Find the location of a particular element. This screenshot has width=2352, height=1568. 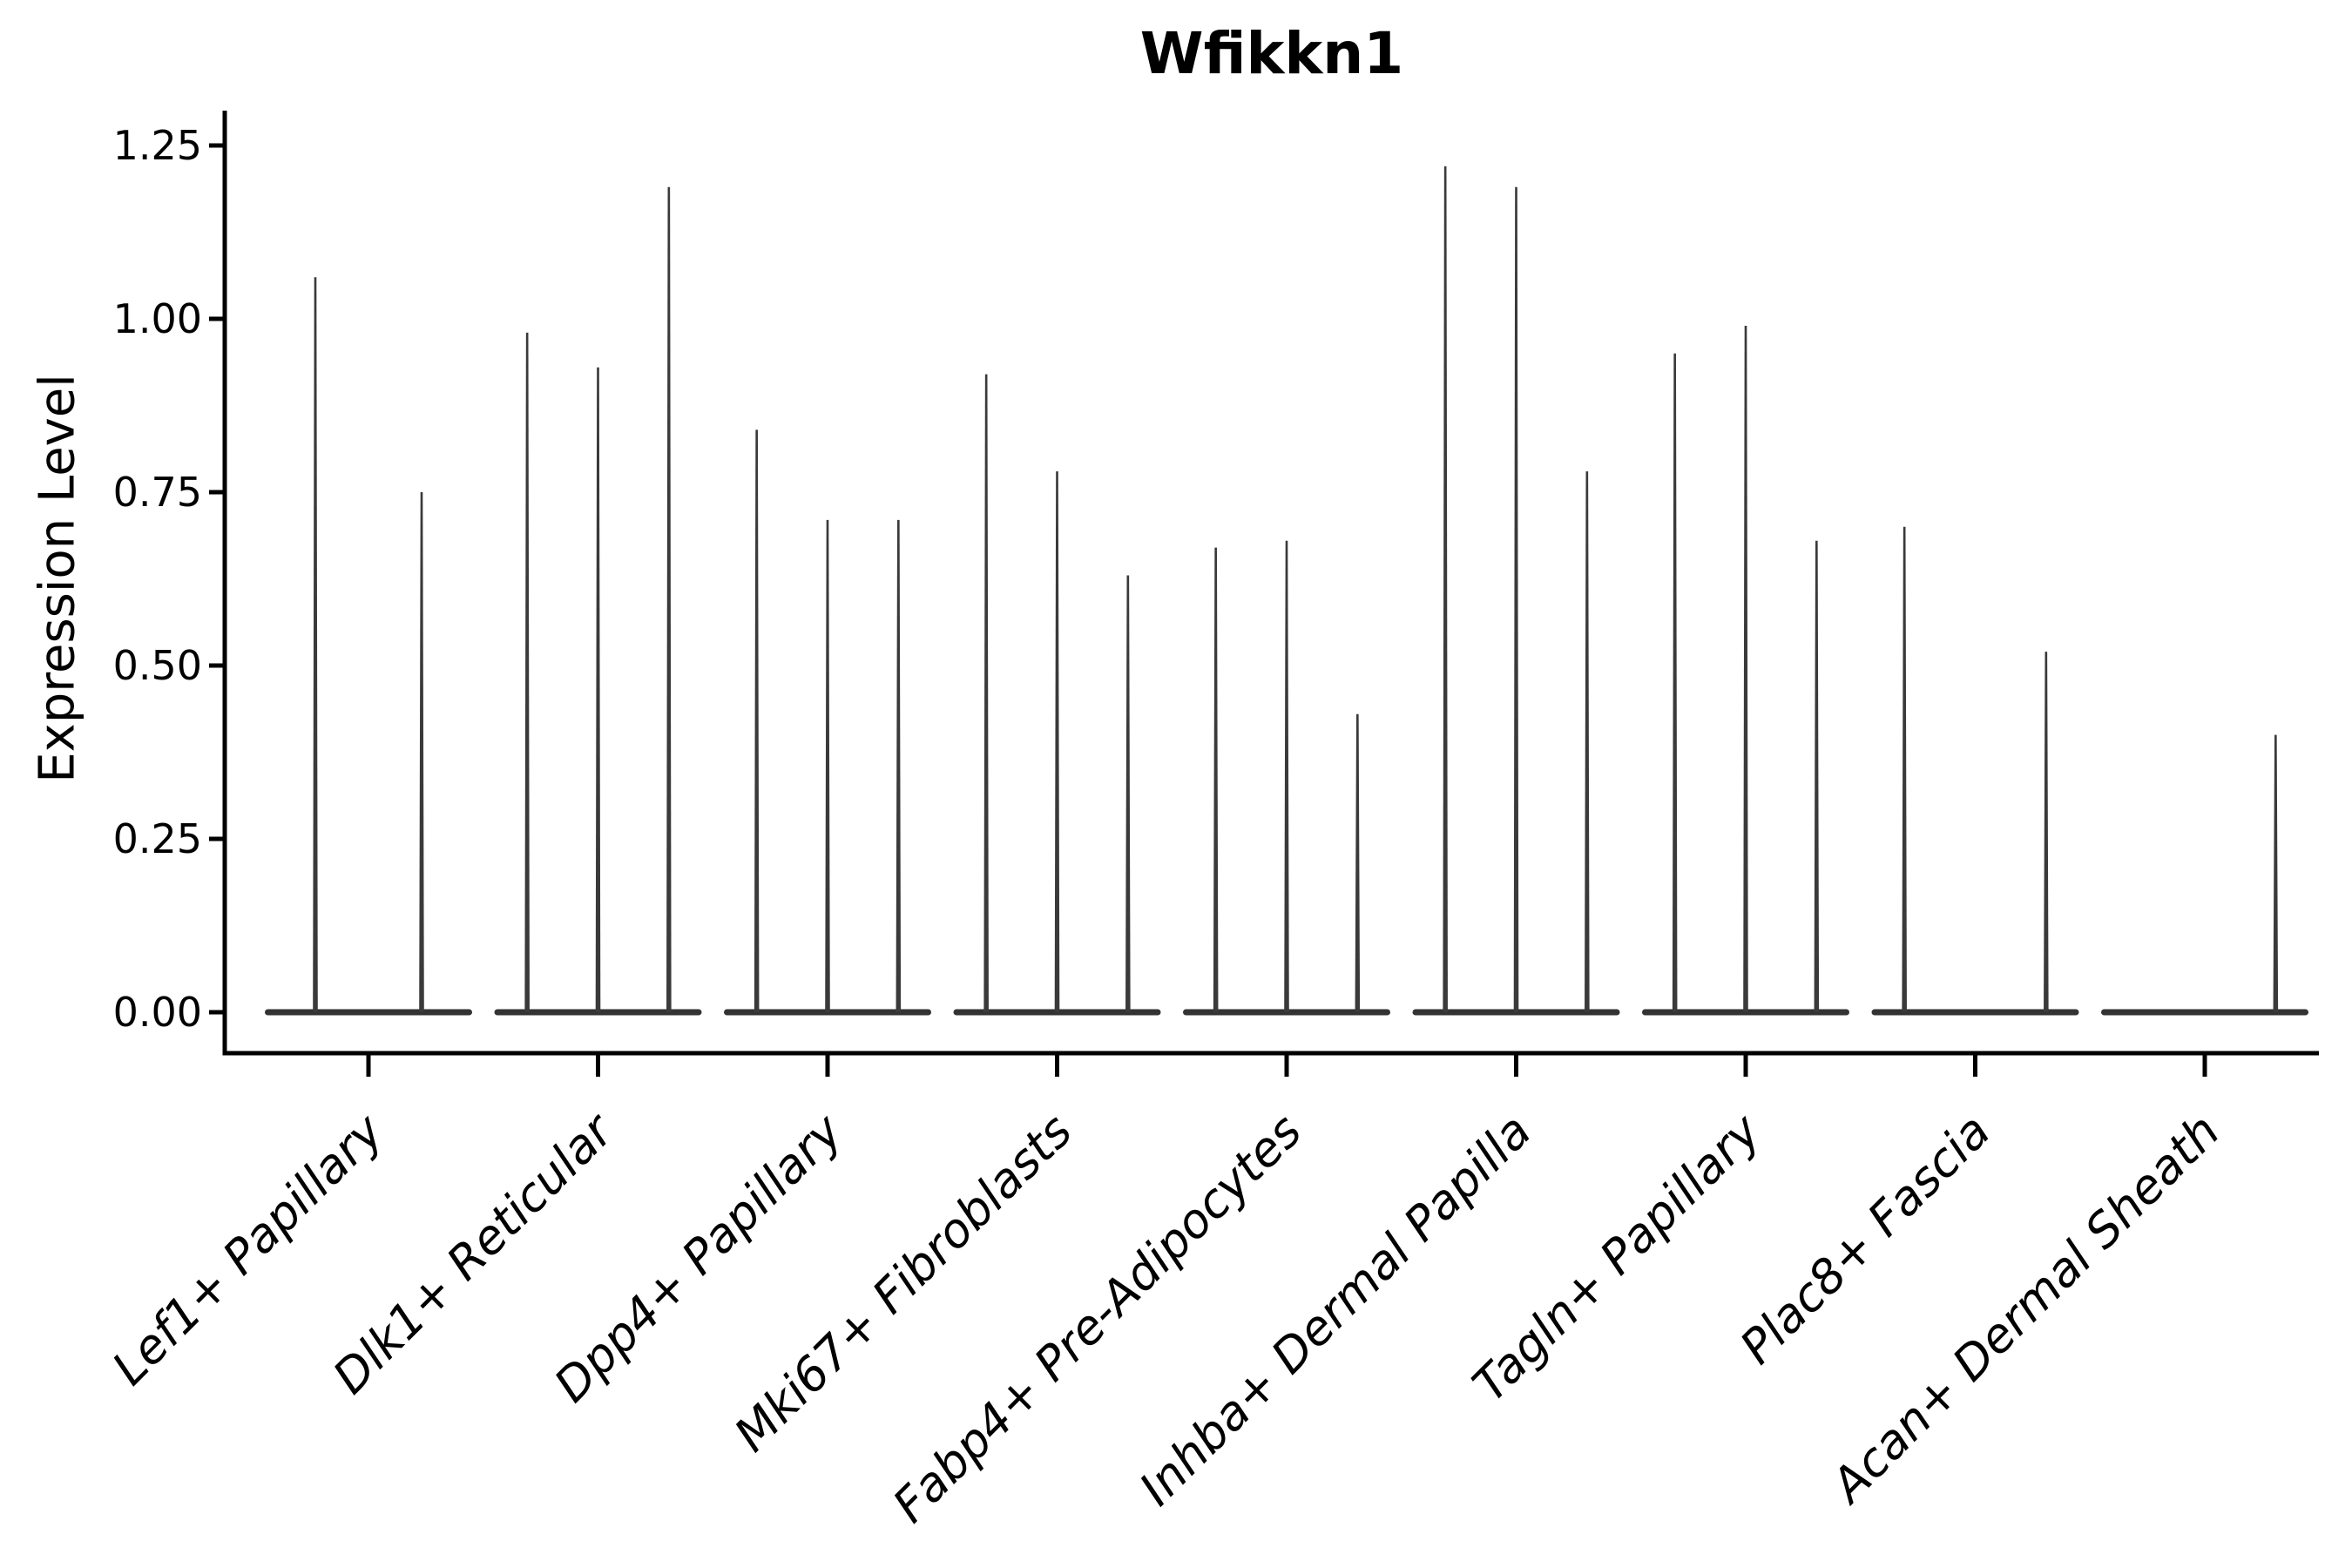

chart-title: Wfikkn1 is located at coordinates (1271, 53).